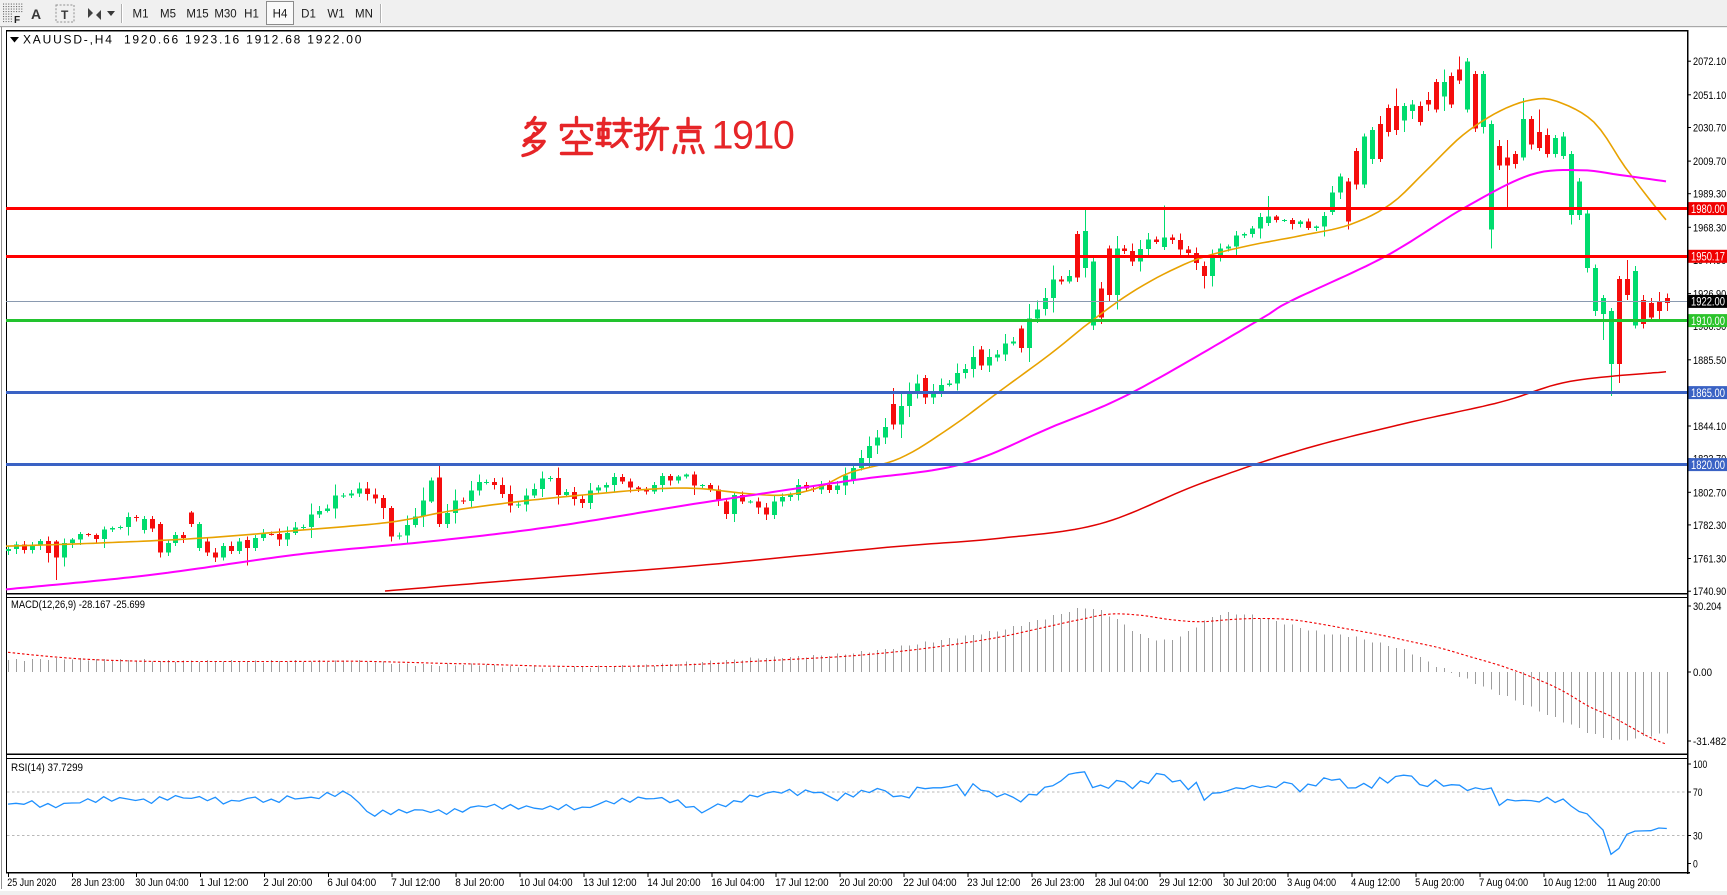 The height and width of the screenshot is (895, 1727). What do you see at coordinates (335, 15) in the screenshot?
I see `svg-text: W1` at bounding box center [335, 15].